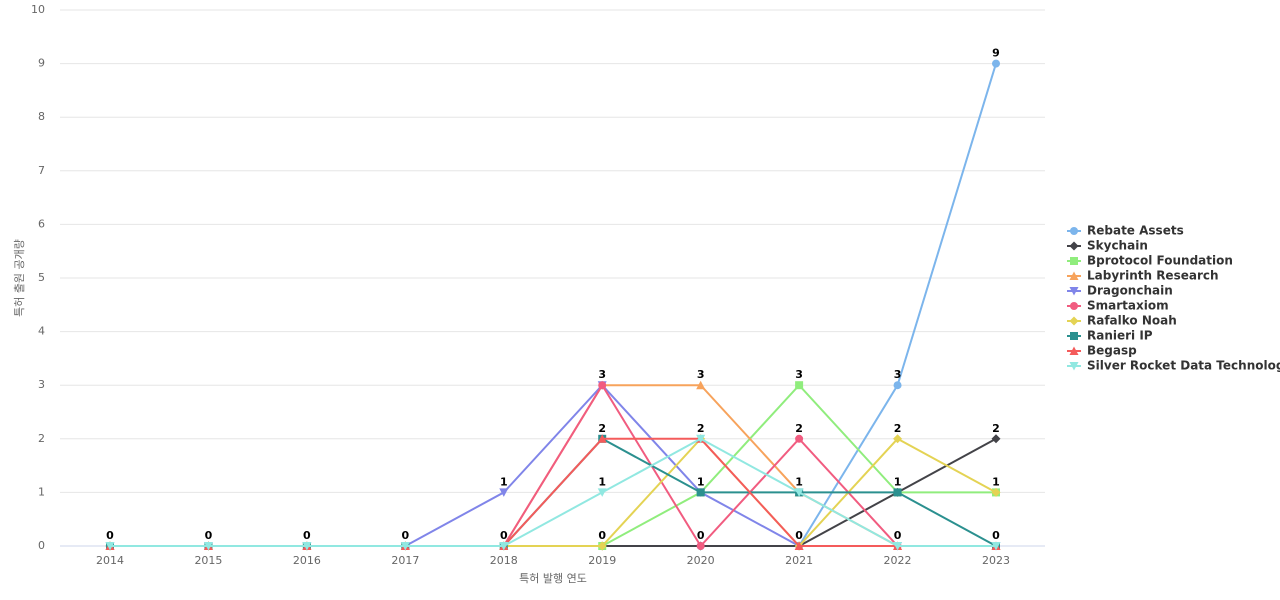 Image resolution: width=1280 pixels, height=600 pixels. What do you see at coordinates (405, 560) in the screenshot?
I see `x-tick-label: 2017` at bounding box center [405, 560].